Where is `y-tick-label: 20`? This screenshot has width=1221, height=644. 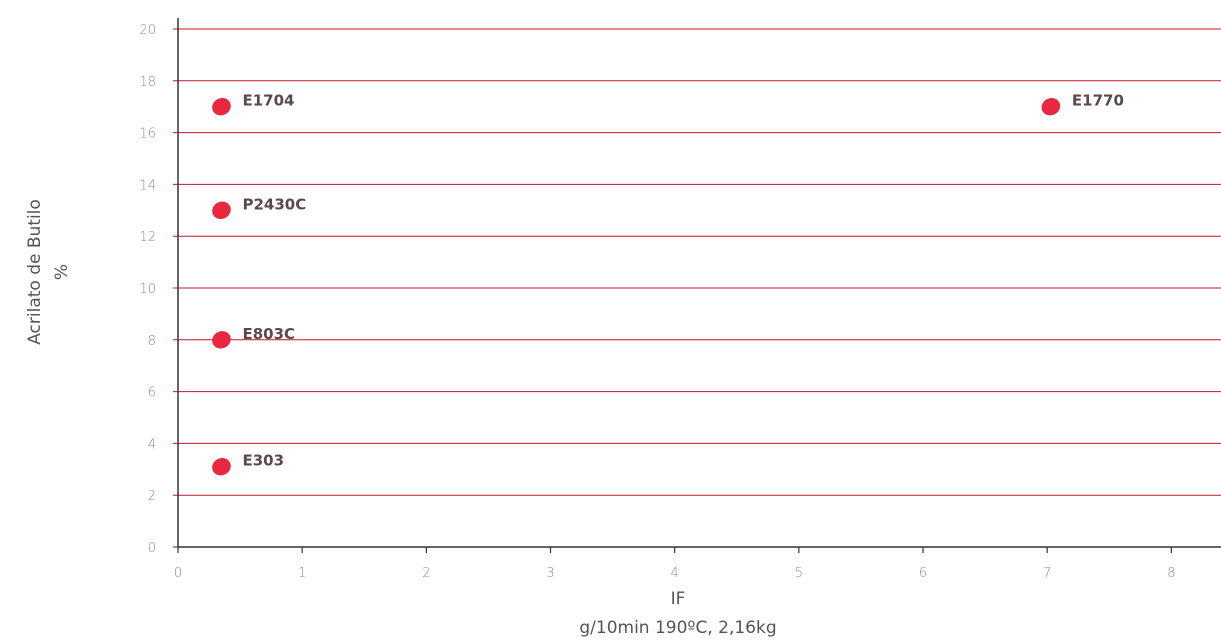
y-tick-label: 20 is located at coordinates (147, 30).